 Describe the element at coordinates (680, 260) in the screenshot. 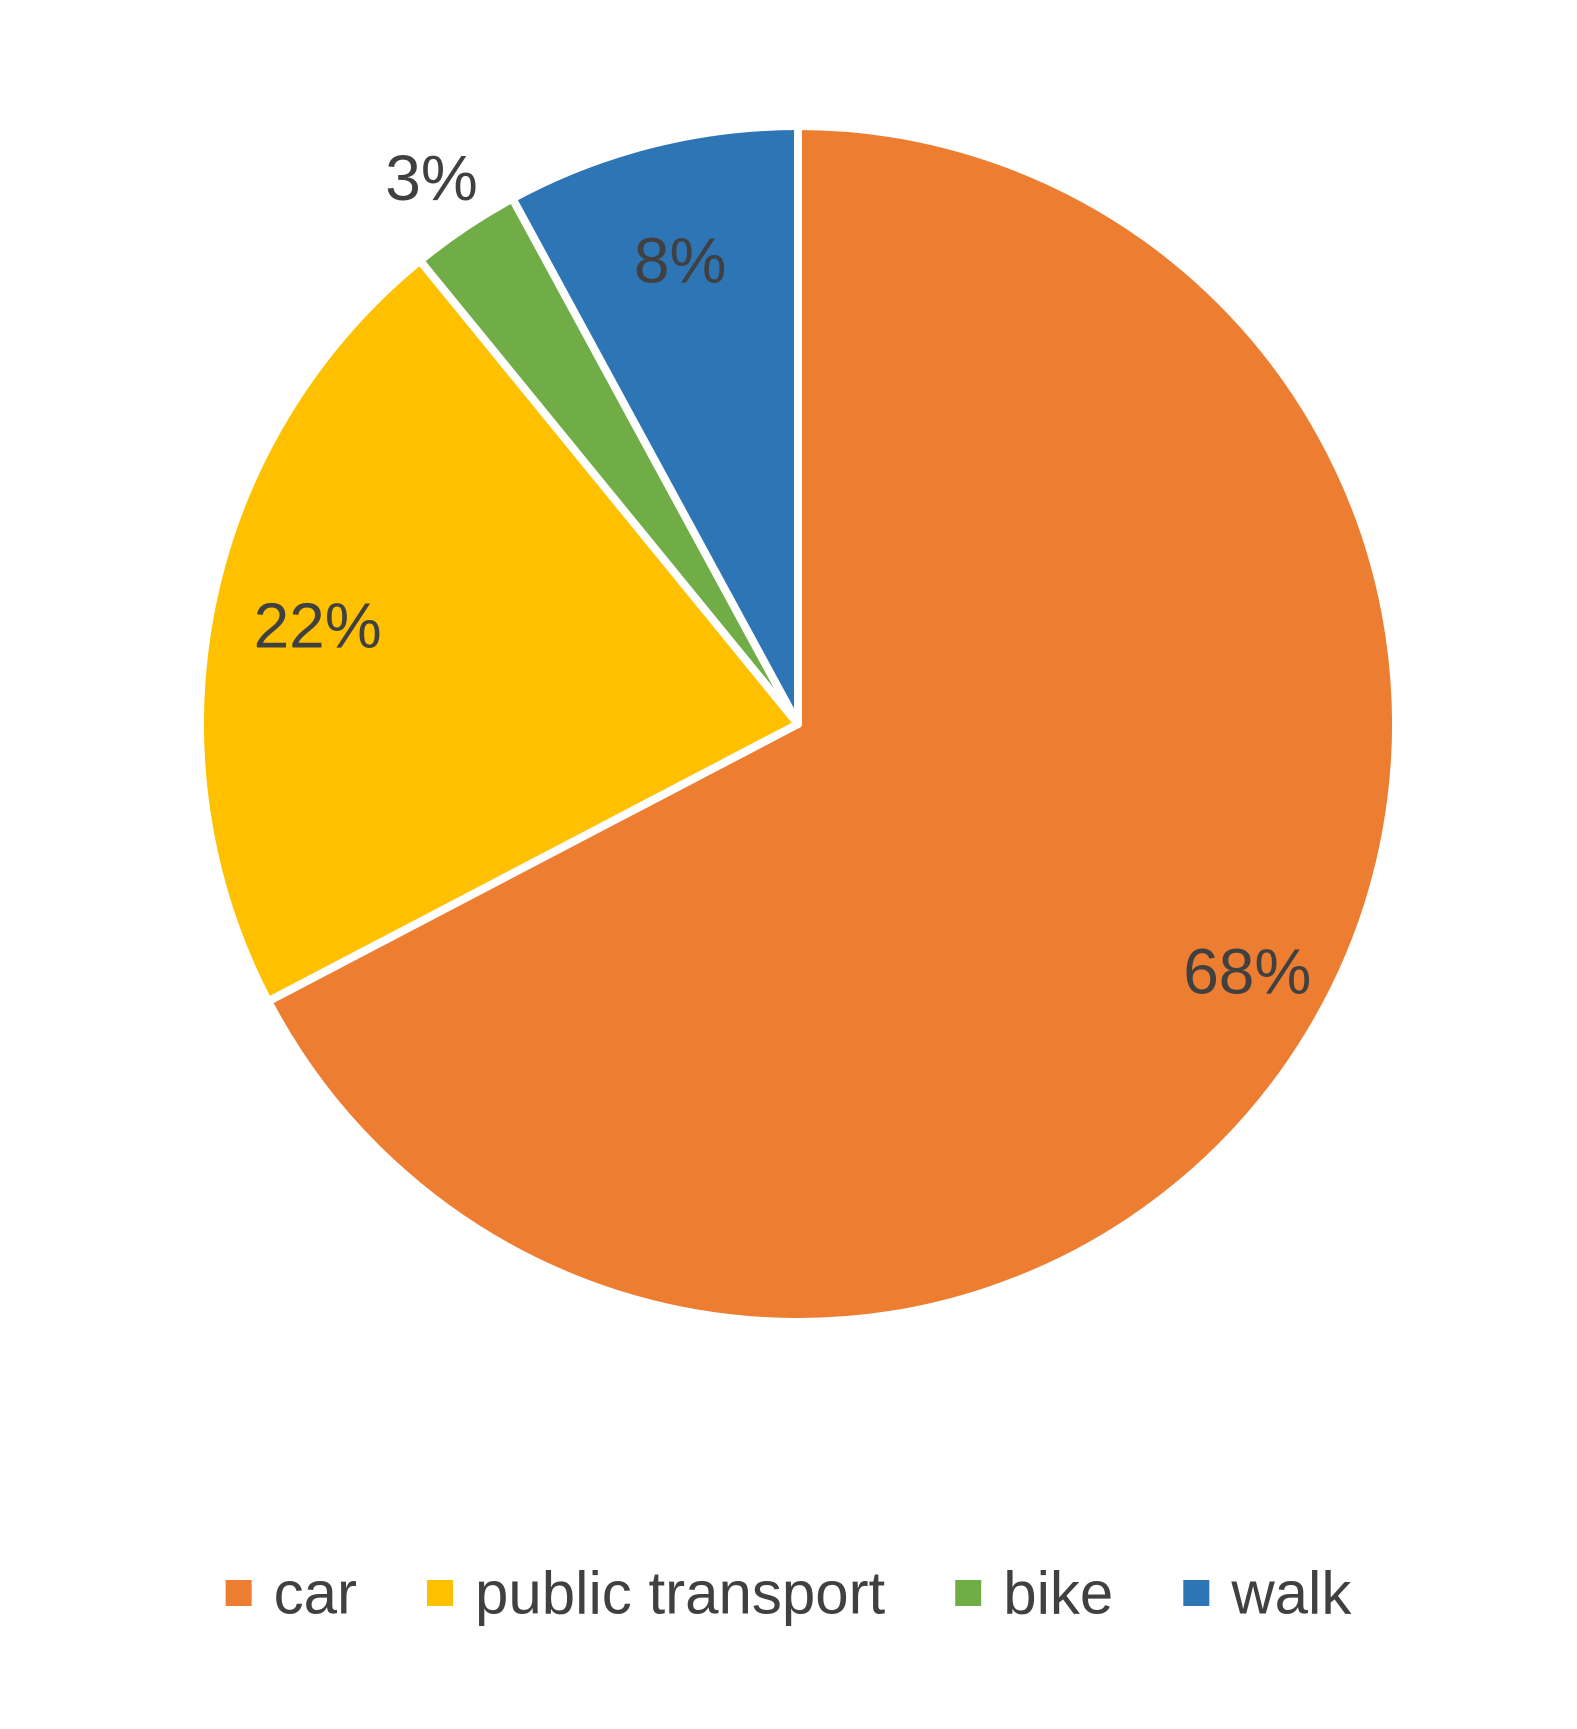

I see `data-label-walk: 8%` at that location.